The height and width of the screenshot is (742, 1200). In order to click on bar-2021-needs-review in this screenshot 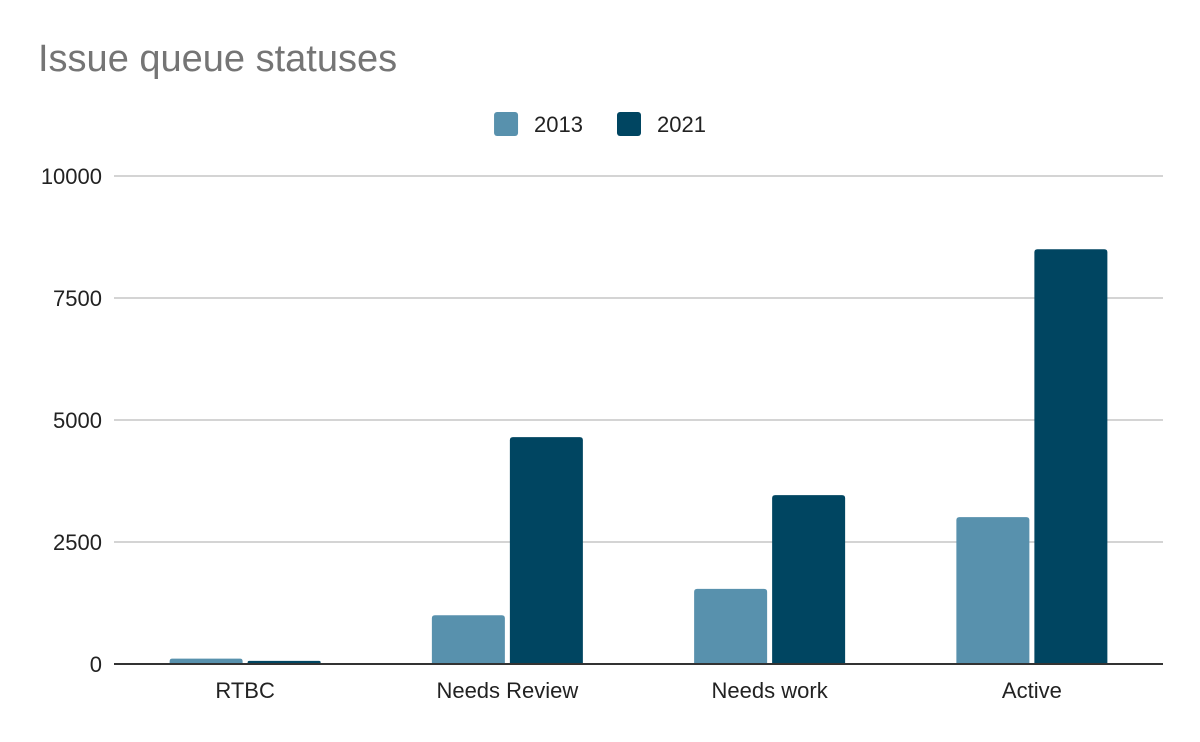, I will do `click(546, 550)`.